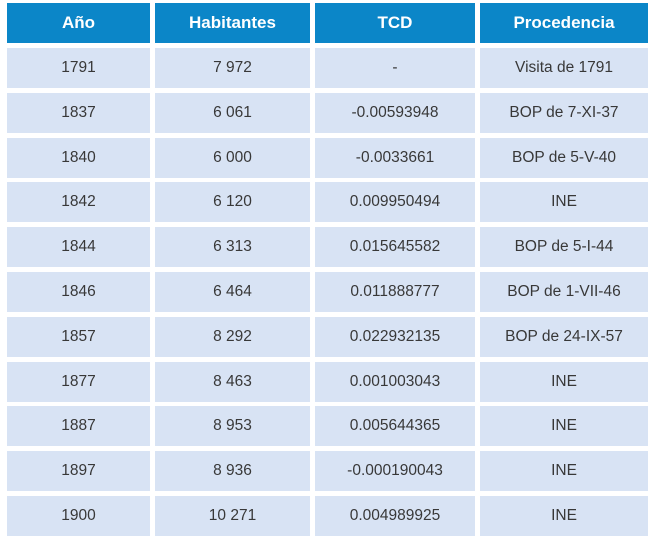 The image size is (650, 541). What do you see at coordinates (564, 23) in the screenshot?
I see `column-header-procedencia: Procedencia` at bounding box center [564, 23].